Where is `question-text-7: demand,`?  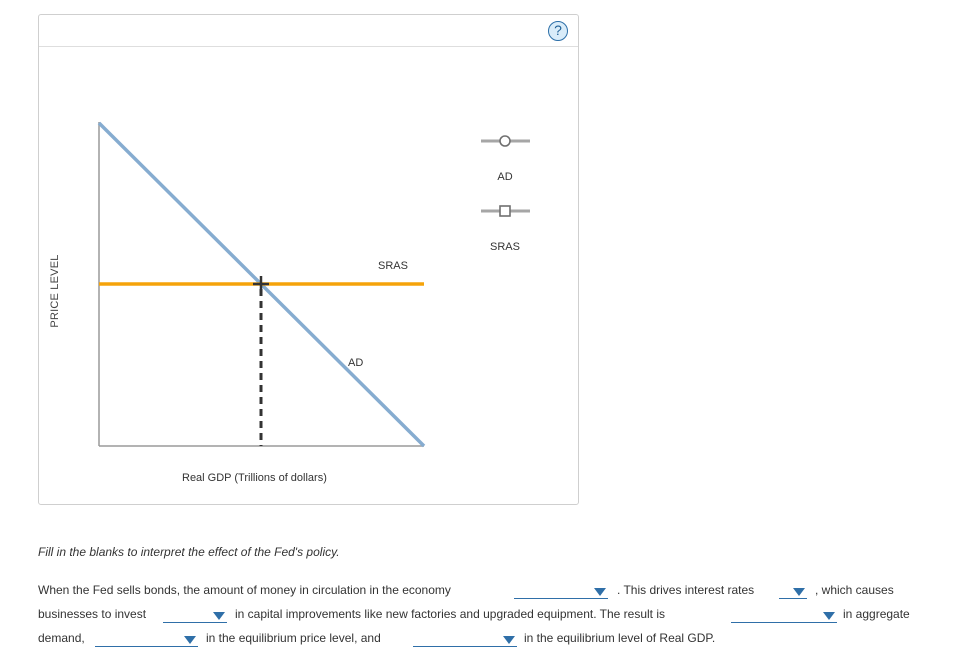
question-text-7: demand, is located at coordinates (61, 638).